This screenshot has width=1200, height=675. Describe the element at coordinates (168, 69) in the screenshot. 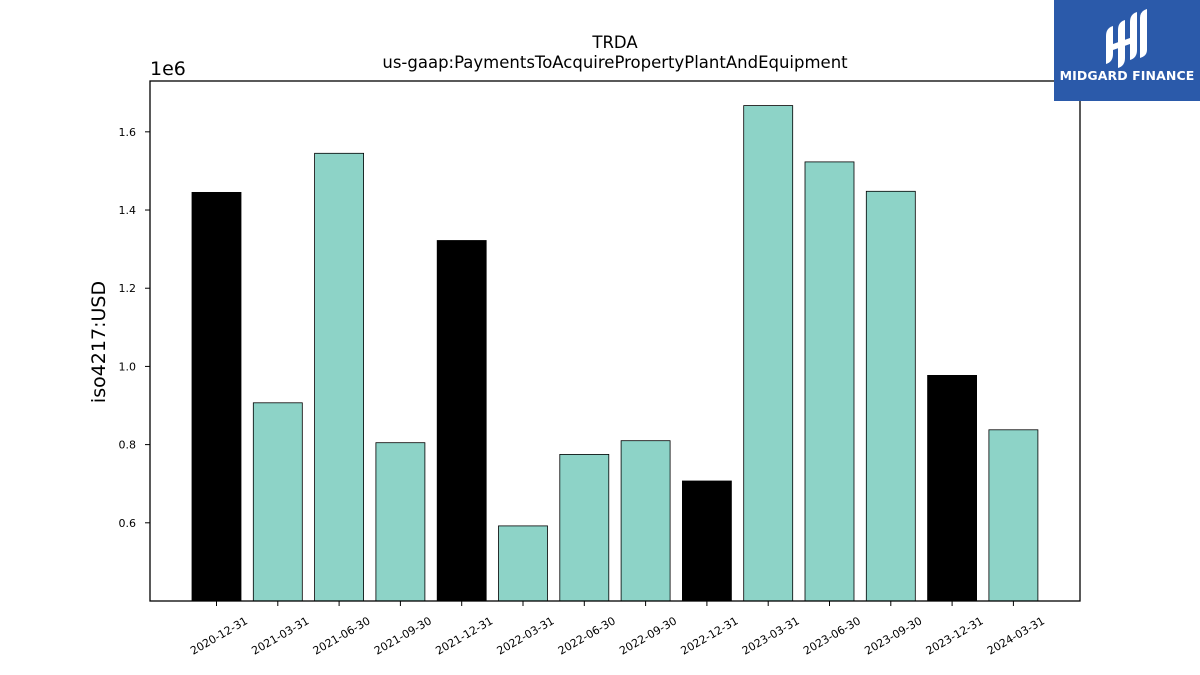

I see `y-scale-label: 1e6` at that location.